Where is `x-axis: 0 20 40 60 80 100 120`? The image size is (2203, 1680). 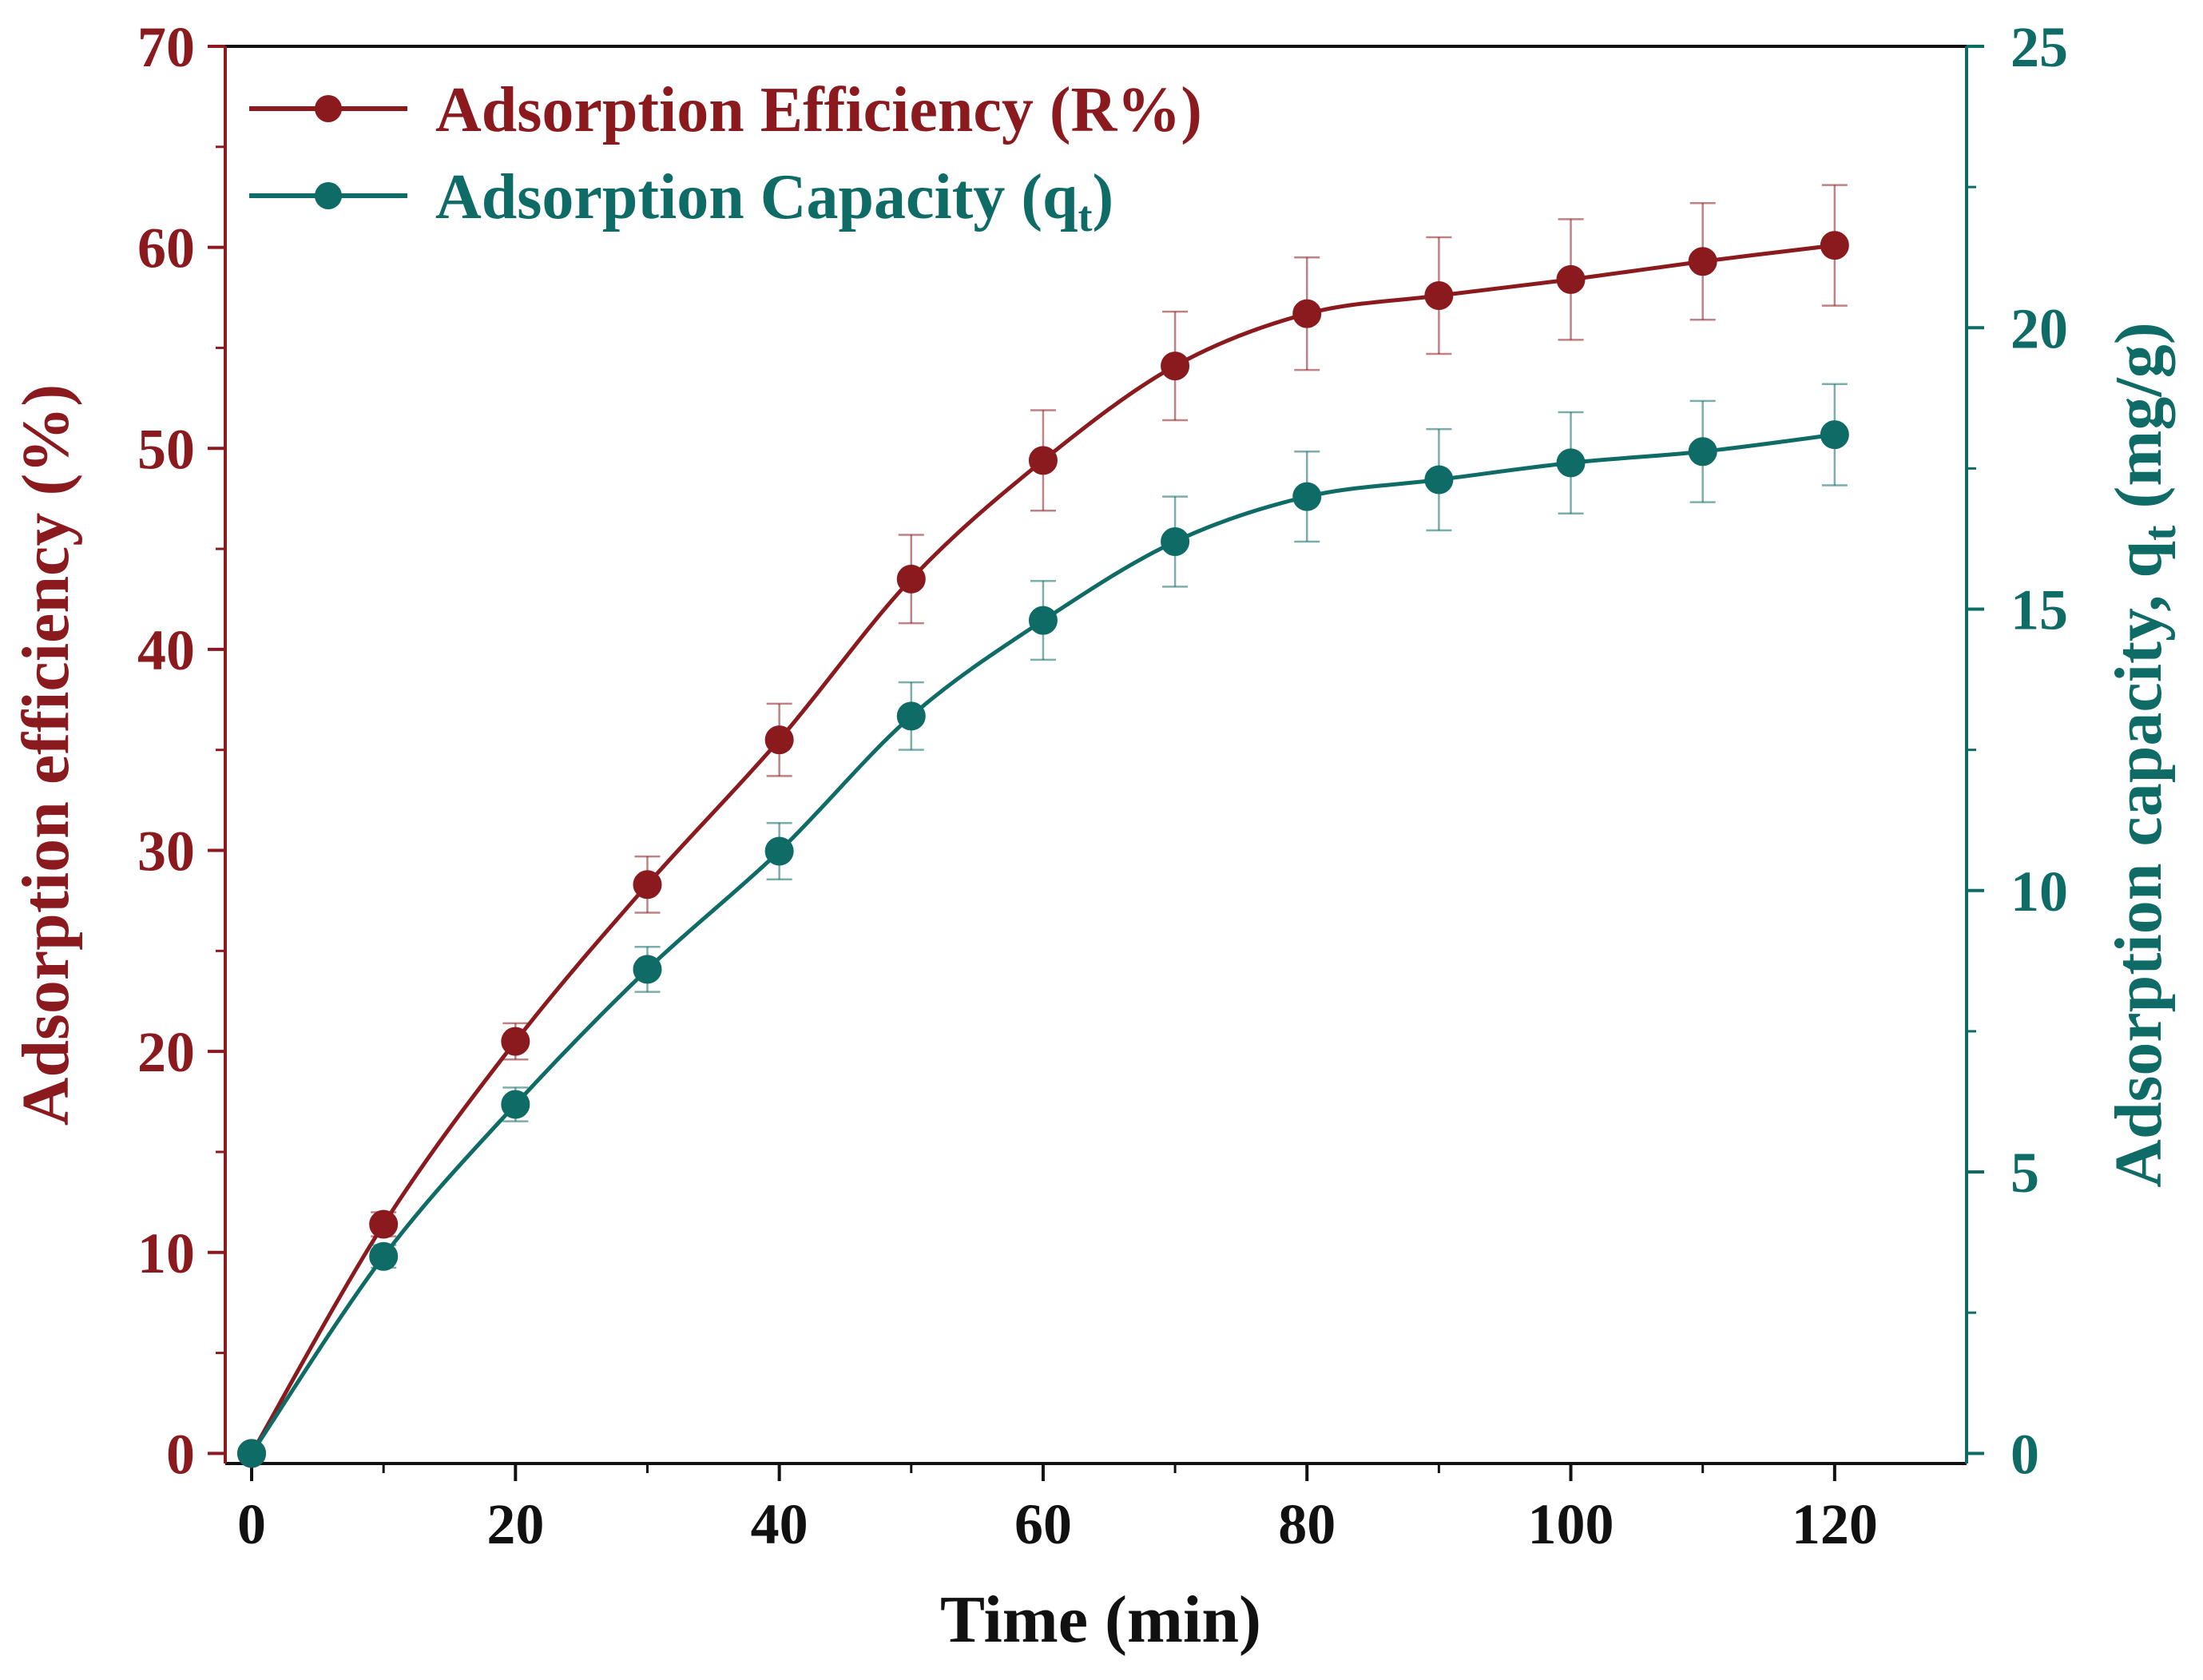
x-axis: 0 20 40 60 80 100 120 is located at coordinates (1057, 1510).